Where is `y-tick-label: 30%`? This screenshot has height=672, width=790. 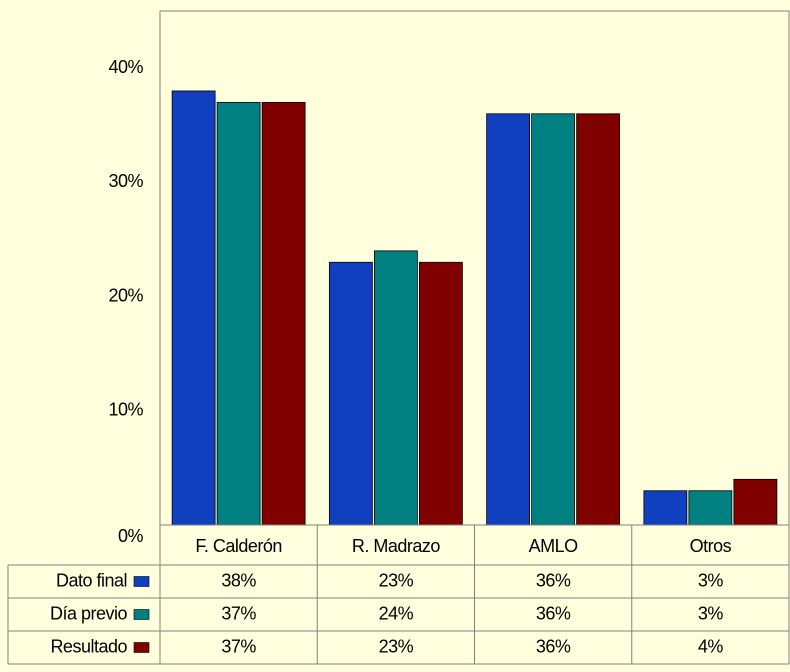
y-tick-label: 30% is located at coordinates (125, 181).